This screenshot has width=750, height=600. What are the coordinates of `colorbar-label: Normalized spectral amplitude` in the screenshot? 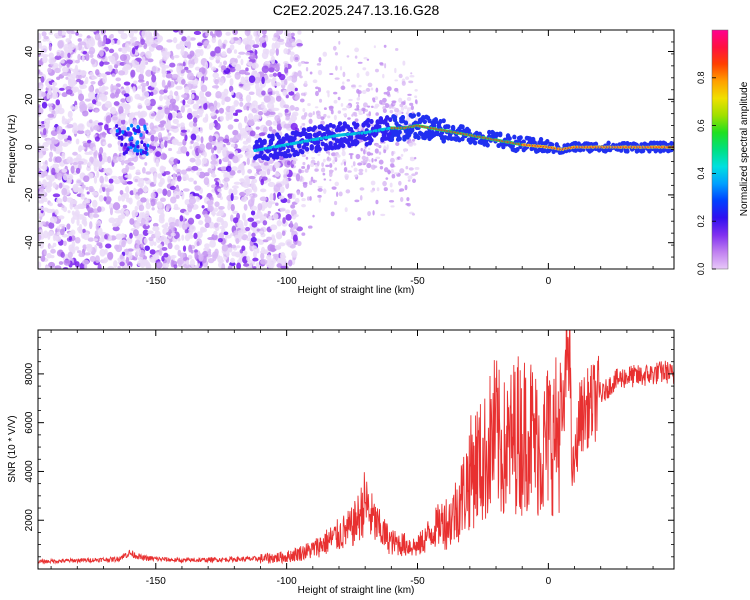 It's located at (744, 148).